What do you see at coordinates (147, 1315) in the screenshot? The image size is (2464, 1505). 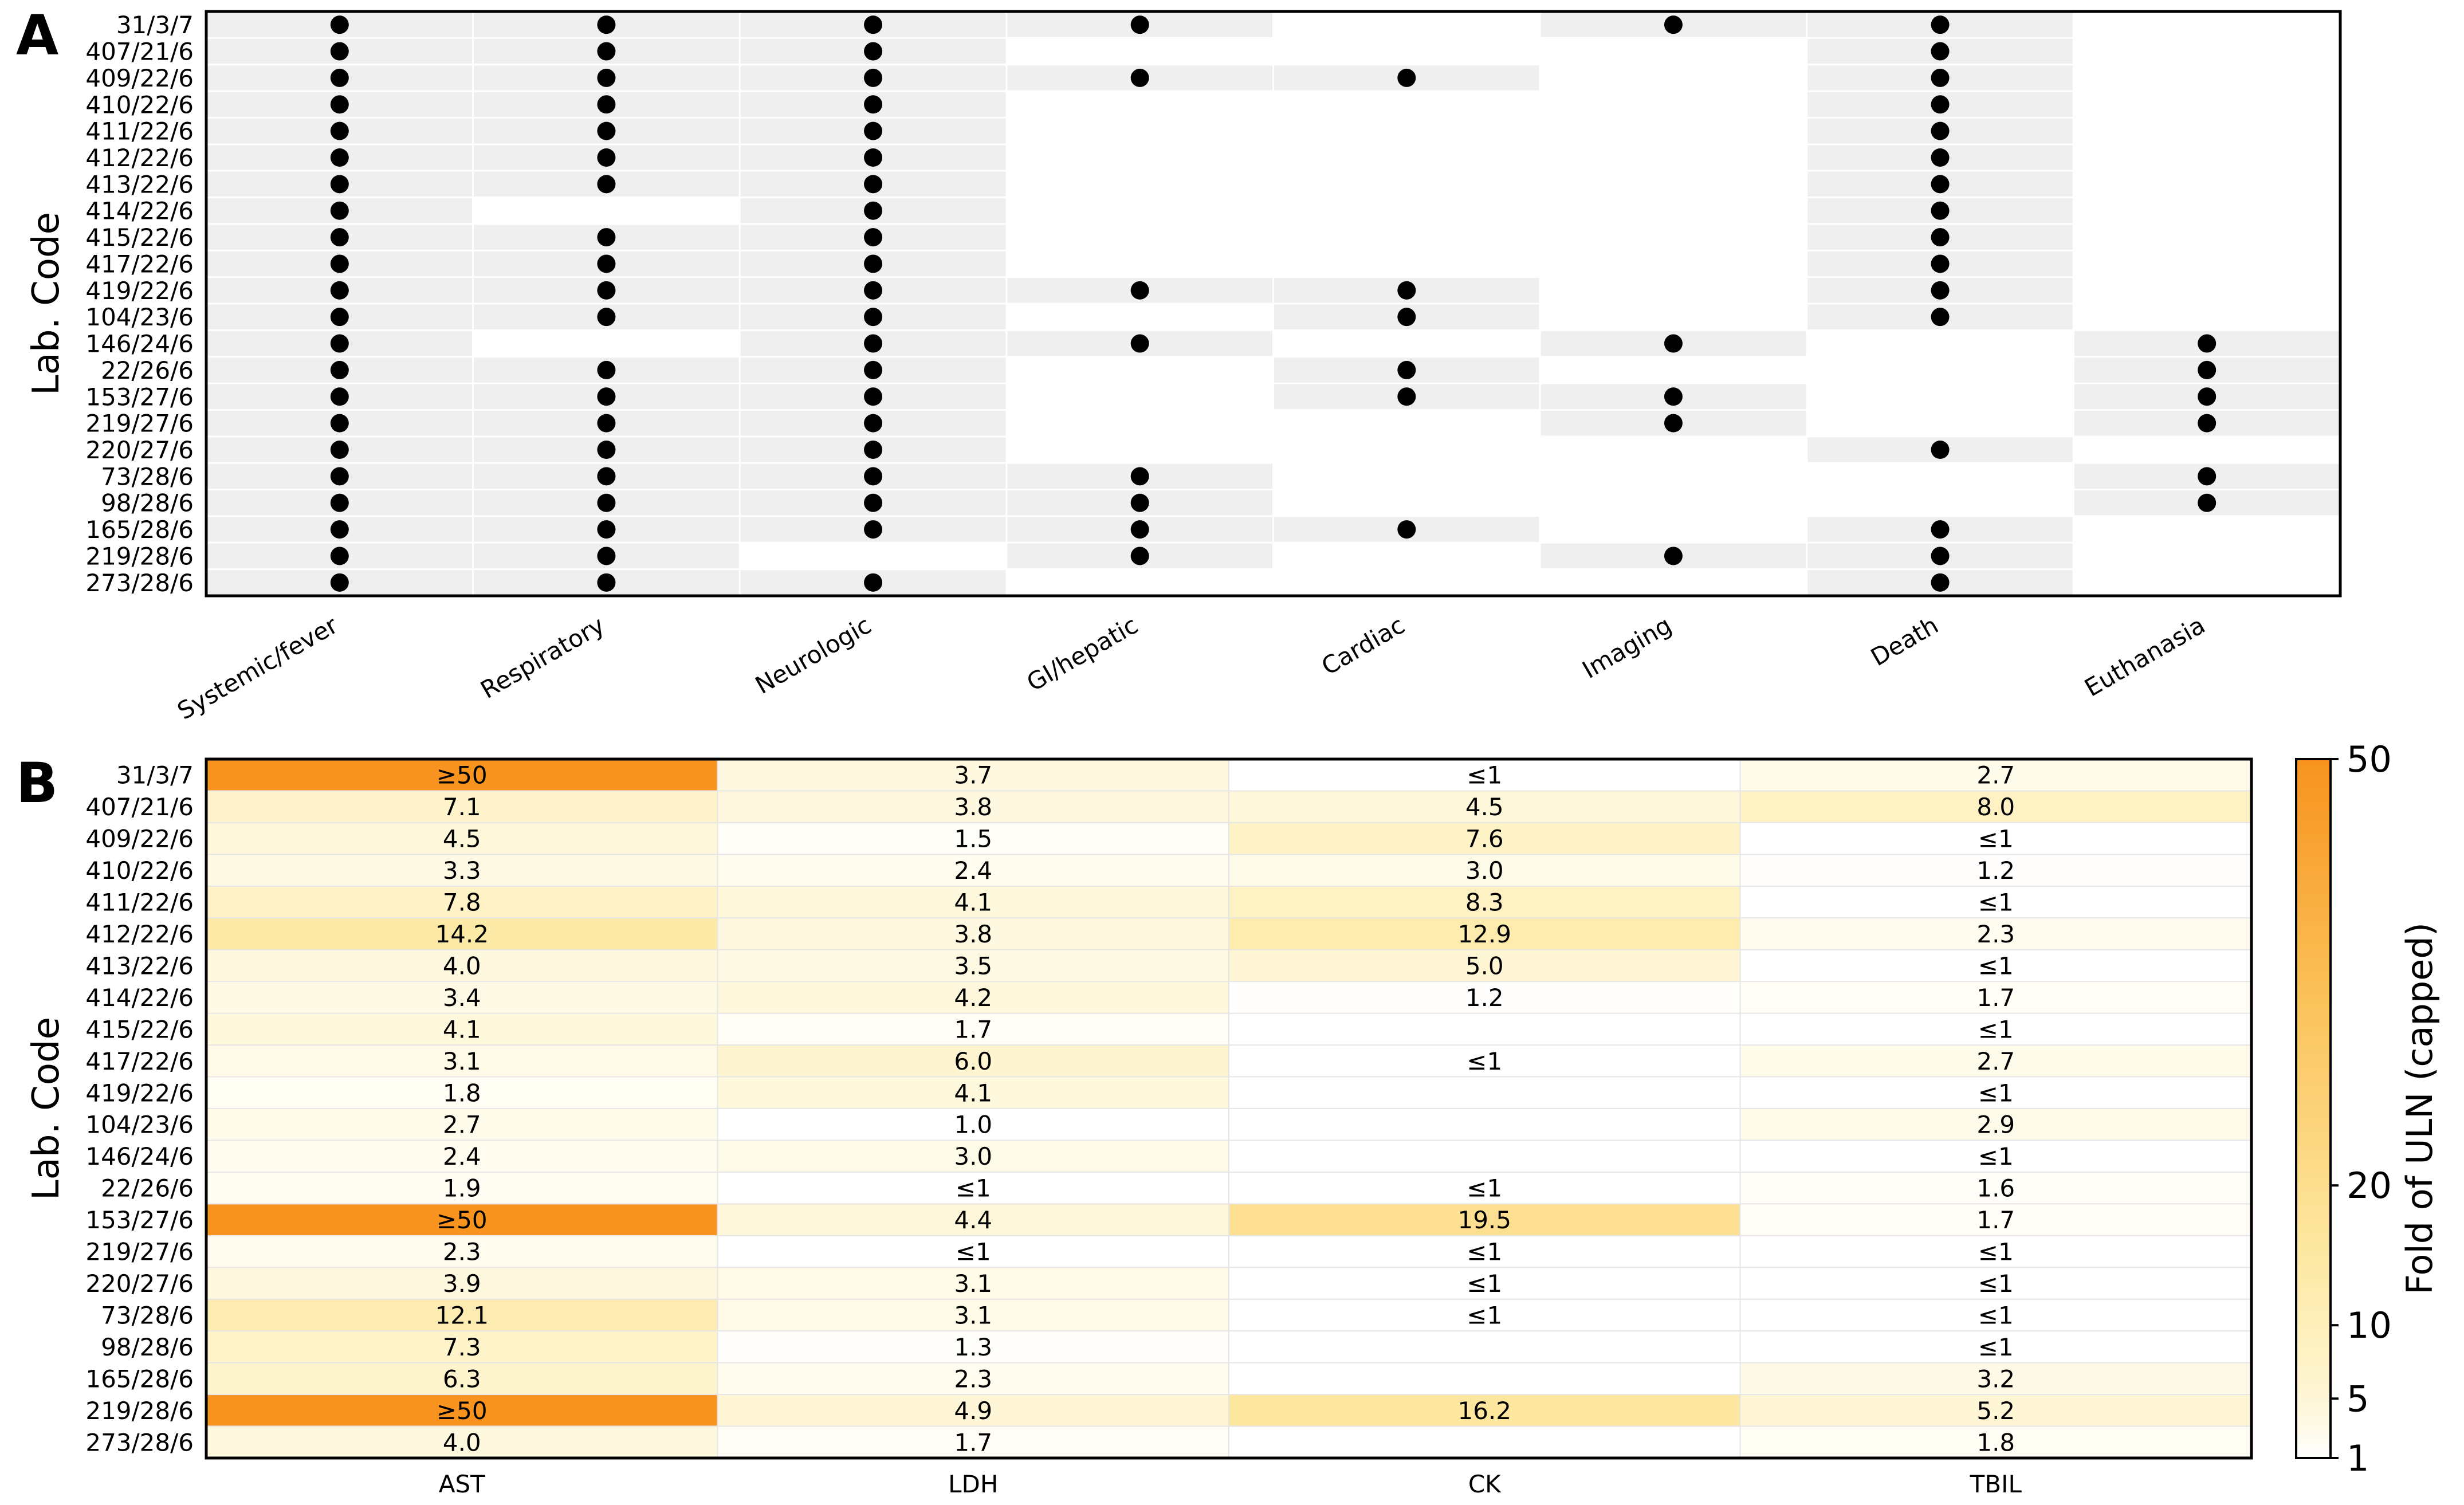 I see `row-label: 73/28/6` at bounding box center [147, 1315].